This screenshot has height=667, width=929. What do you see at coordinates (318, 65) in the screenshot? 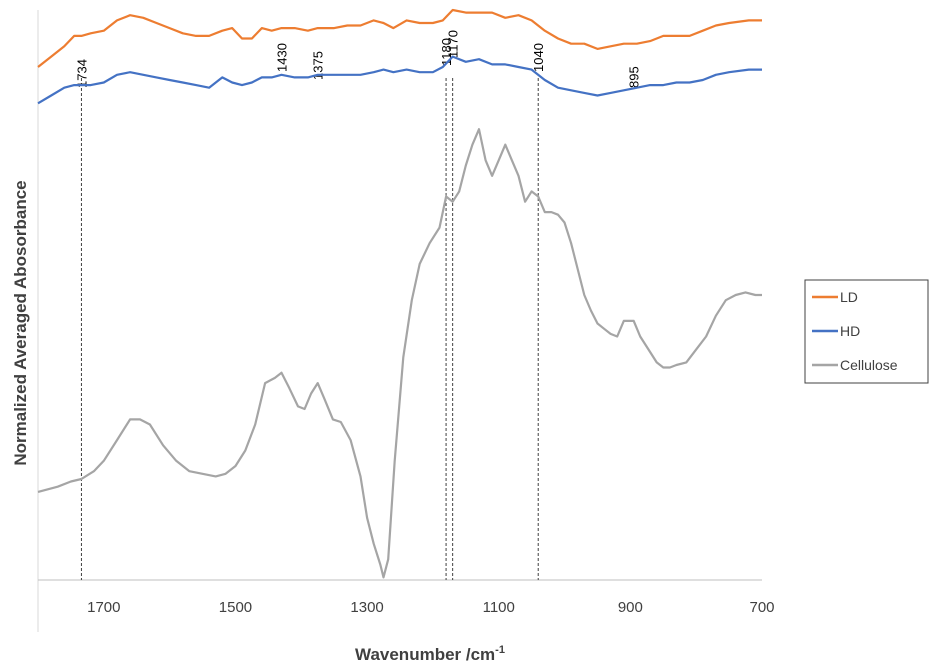
I see `peak-label-1375: 1375` at bounding box center [318, 65].